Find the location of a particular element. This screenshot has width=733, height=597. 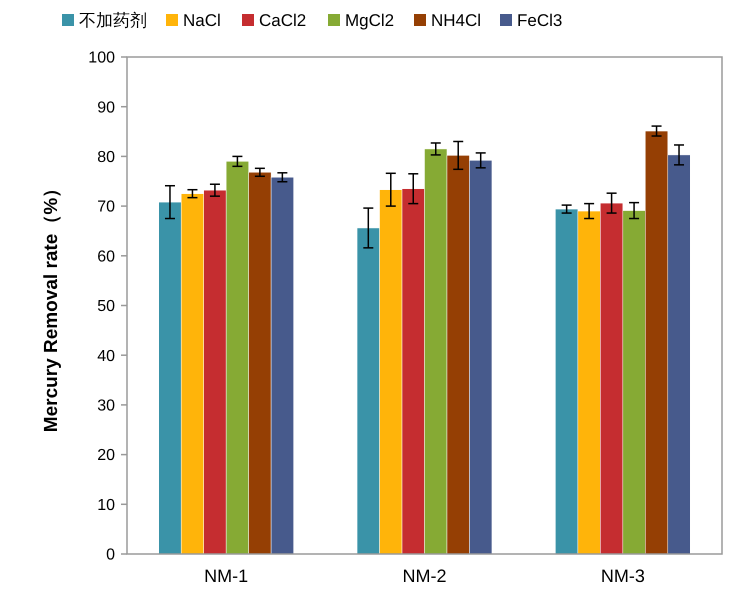

x-tick-label: NM-3 is located at coordinates (622, 576).